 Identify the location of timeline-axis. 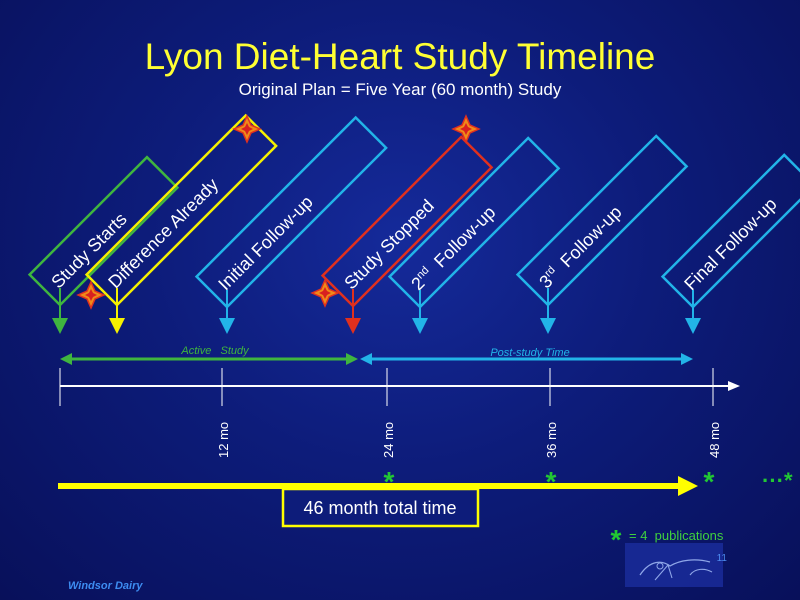
(399, 387).